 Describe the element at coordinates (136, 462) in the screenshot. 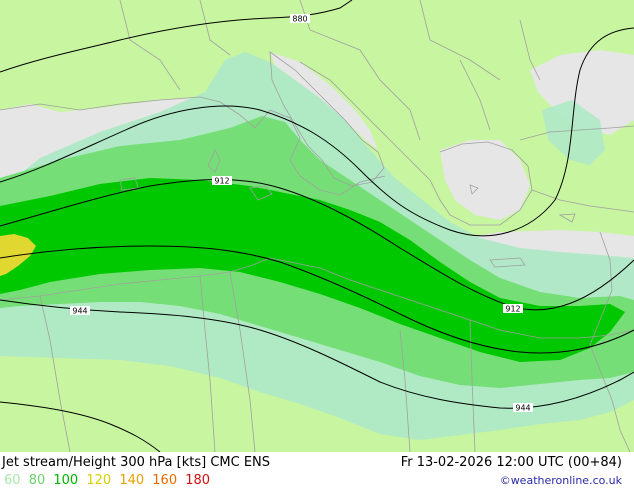

I see `map-title: Jet stream/Height 300 hPa [kts] CMC ENS` at that location.